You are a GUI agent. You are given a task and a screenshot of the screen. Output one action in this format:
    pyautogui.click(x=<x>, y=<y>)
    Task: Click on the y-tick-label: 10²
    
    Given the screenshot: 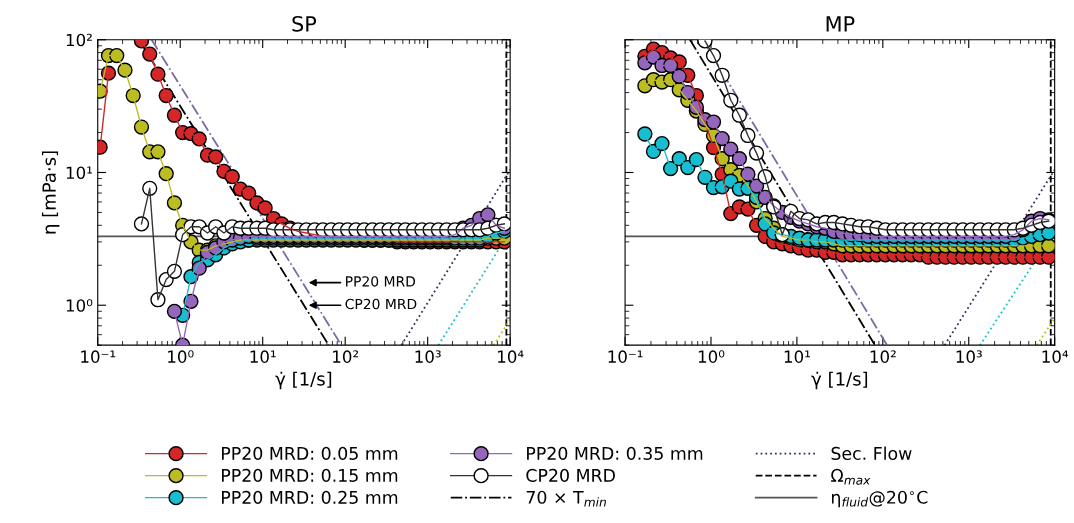 What is the action you would take?
    pyautogui.click(x=79, y=40)
    